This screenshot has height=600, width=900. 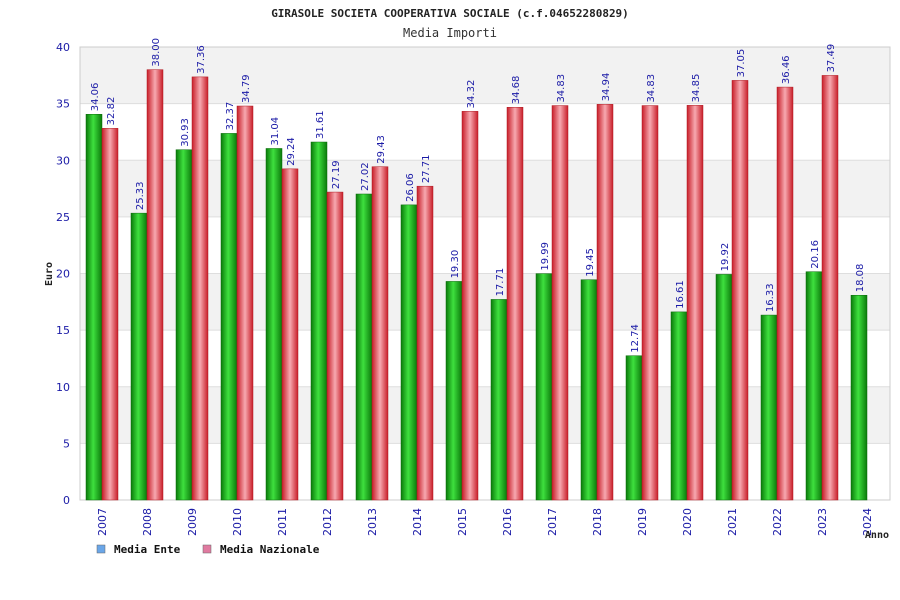 I want to click on x-tick-label: 2008, so click(x=147, y=522).